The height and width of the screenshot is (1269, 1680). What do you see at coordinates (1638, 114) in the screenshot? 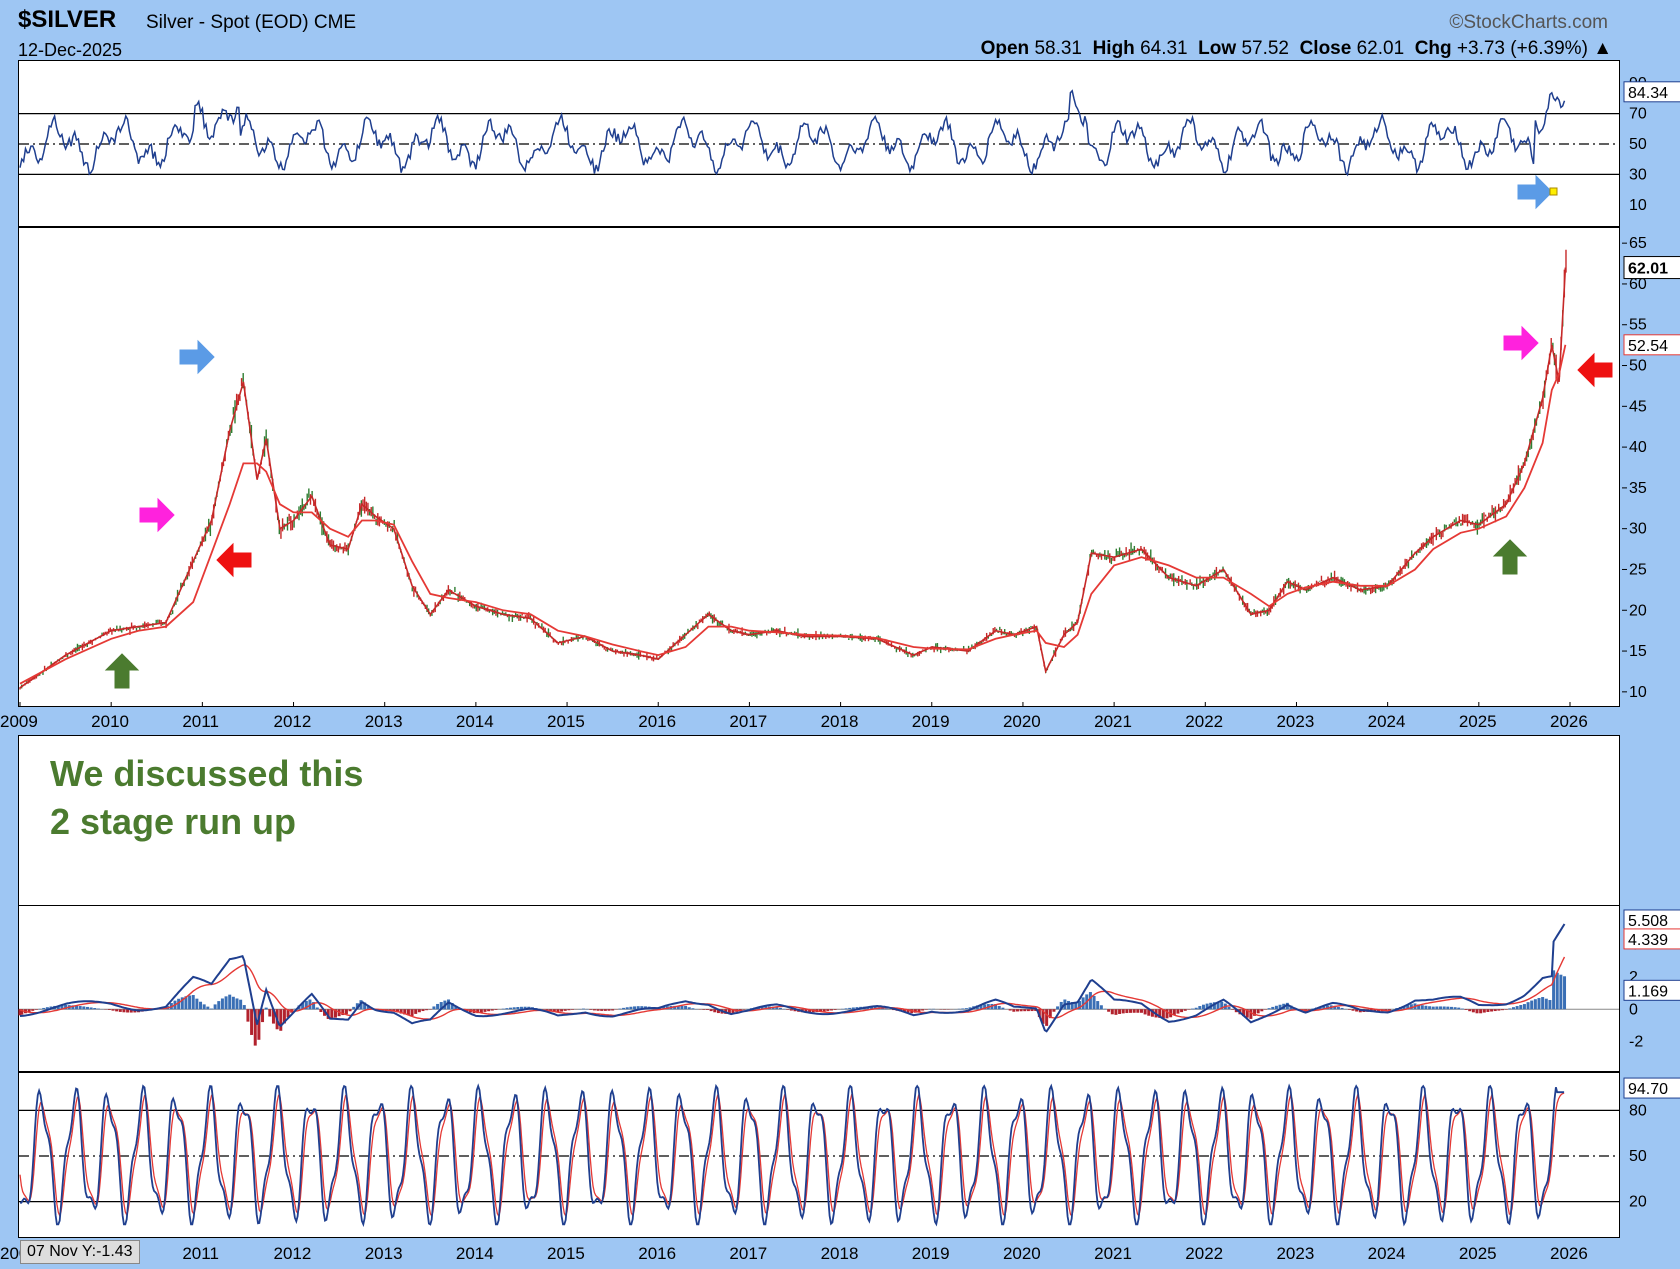
I see `rsi-ytick-label: 70` at bounding box center [1638, 114].